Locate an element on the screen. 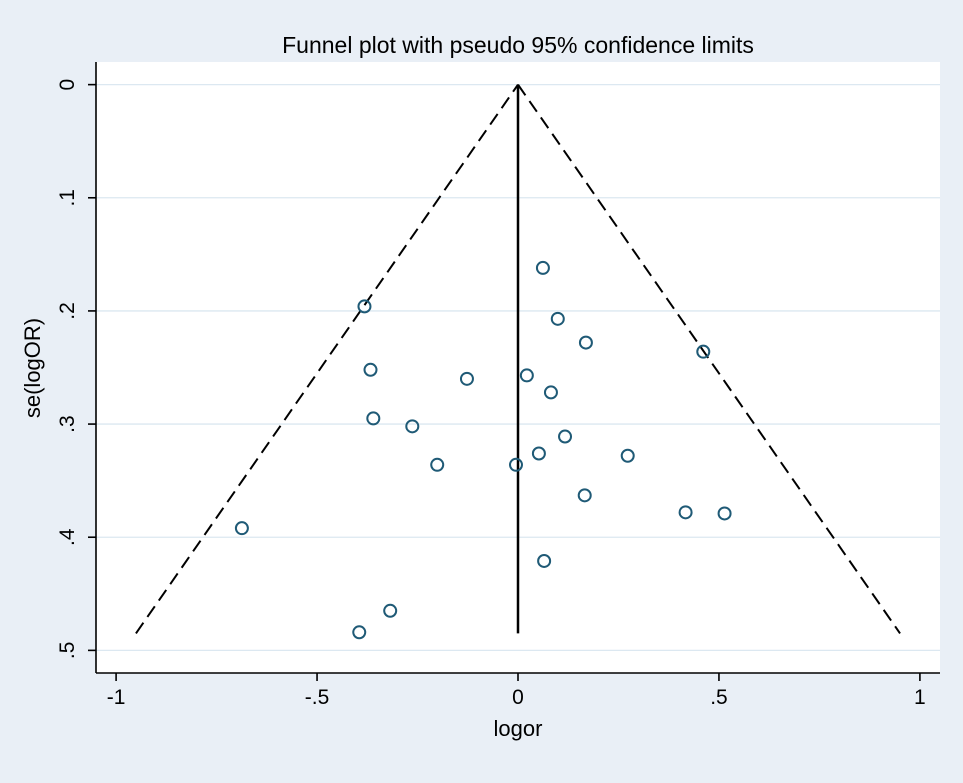 This screenshot has height=783, width=963. x-tick-label: 0 is located at coordinates (518, 697).